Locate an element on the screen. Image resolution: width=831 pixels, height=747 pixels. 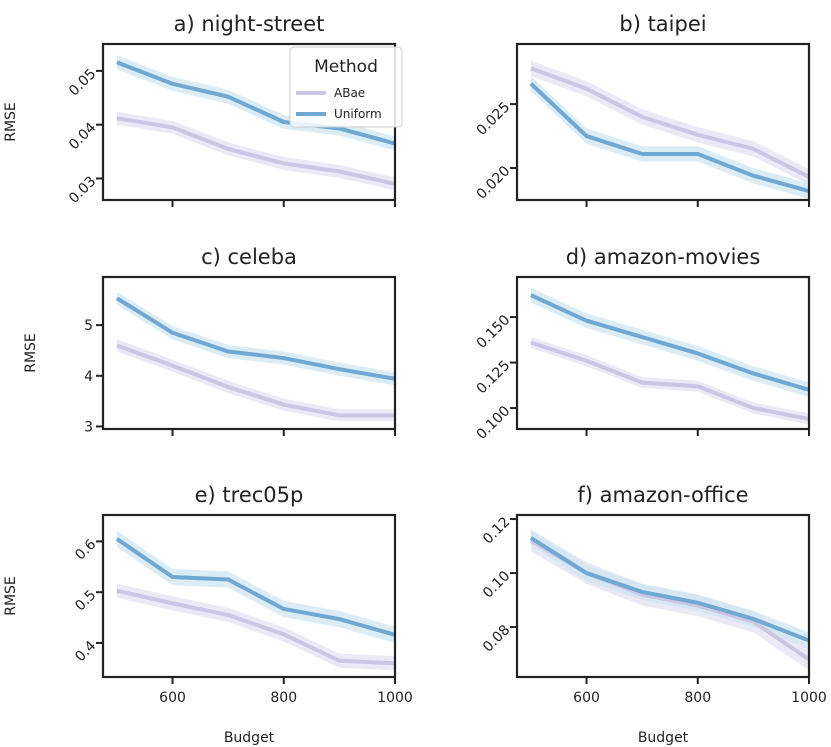
chart-title: f) amazon-office is located at coordinates (662, 495).